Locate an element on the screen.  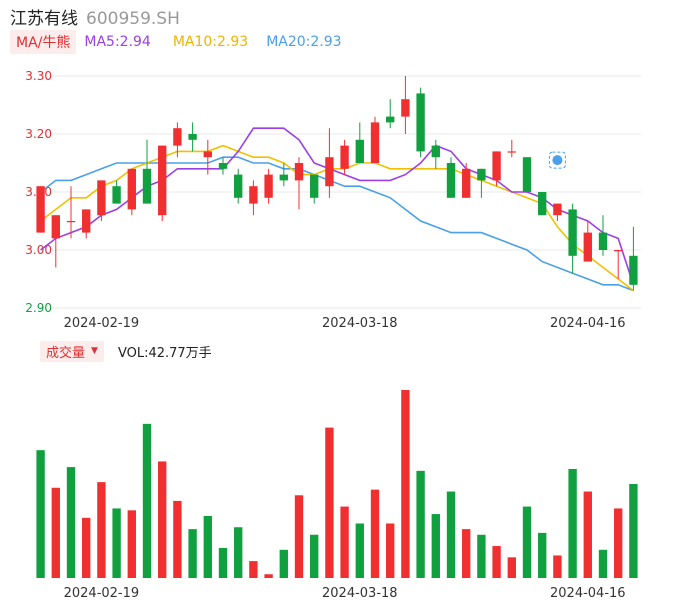
stock-header: 江苏有线 600959.SH is located at coordinates (95, 16).